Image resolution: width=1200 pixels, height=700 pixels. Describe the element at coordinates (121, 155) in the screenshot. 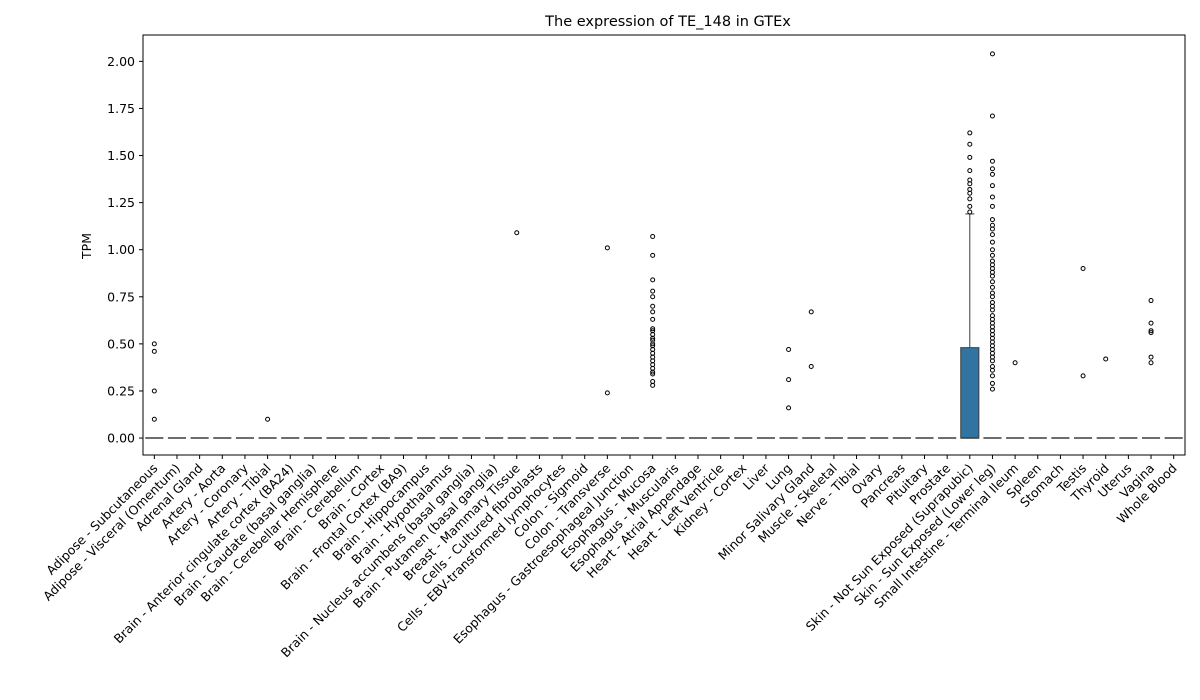

I see `y-tick-label: 1.50` at that location.